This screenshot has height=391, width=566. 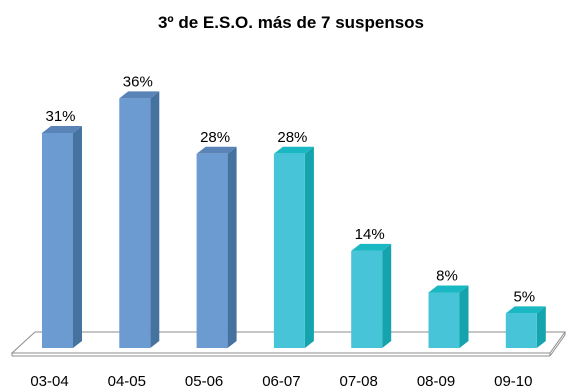 What do you see at coordinates (138, 81) in the screenshot?
I see `value-label-04-05: 36%` at bounding box center [138, 81].